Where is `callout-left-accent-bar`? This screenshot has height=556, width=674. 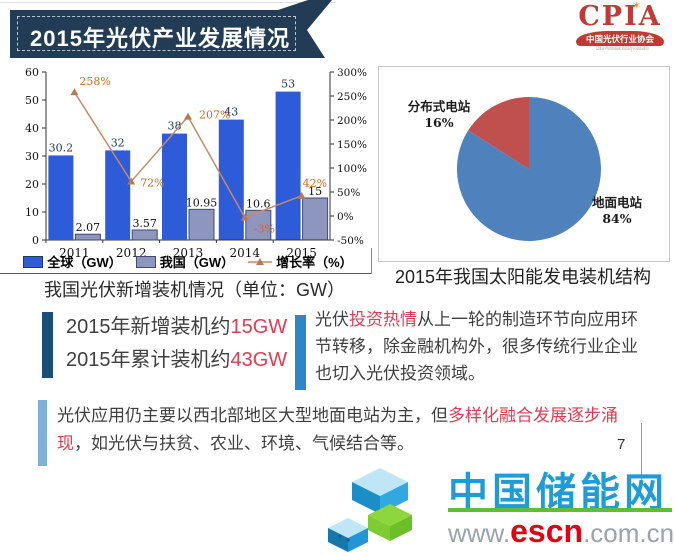
callout-left-accent-bar is located at coordinates (47, 345).